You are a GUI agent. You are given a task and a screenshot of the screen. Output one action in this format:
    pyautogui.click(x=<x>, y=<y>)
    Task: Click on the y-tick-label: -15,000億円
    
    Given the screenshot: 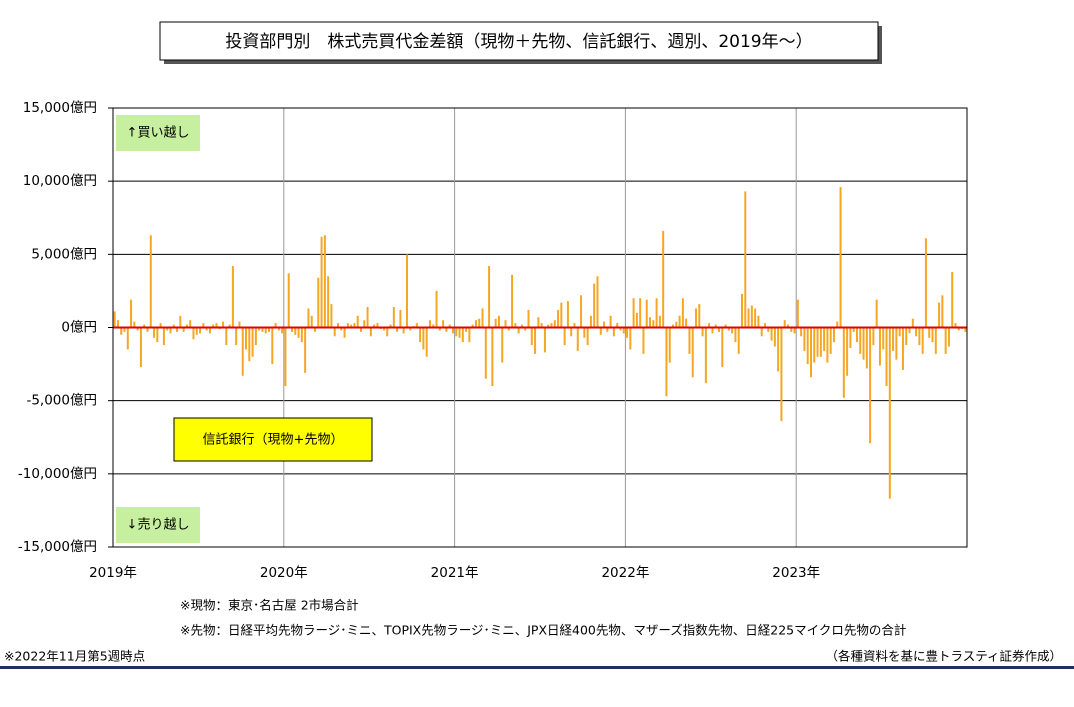 What is the action you would take?
    pyautogui.click(x=57, y=547)
    